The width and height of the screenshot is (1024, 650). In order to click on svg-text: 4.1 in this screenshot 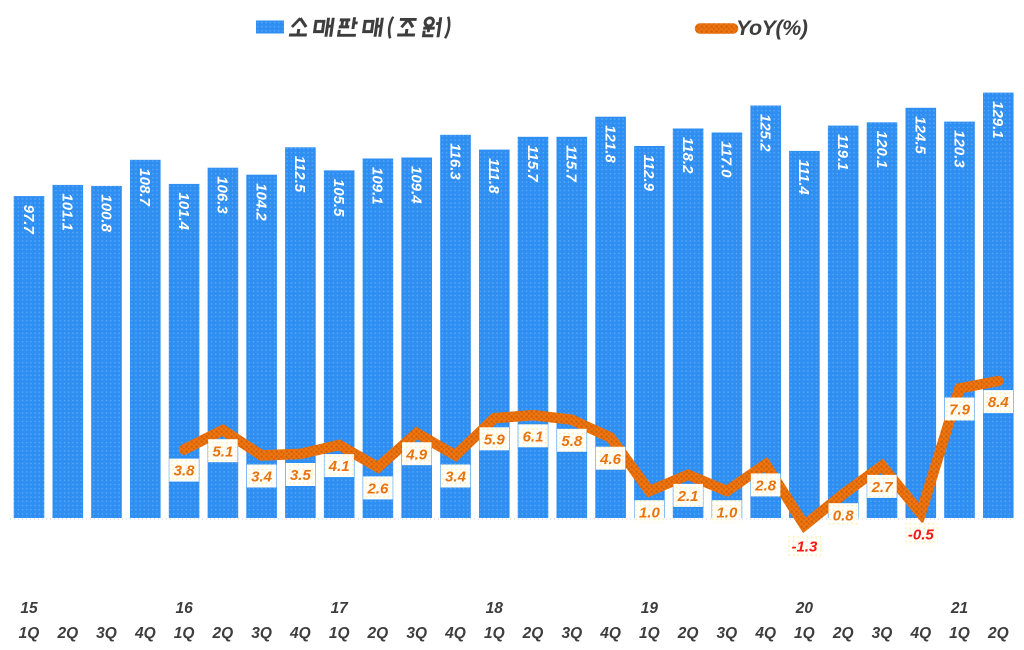, I will do `click(339, 466)`.